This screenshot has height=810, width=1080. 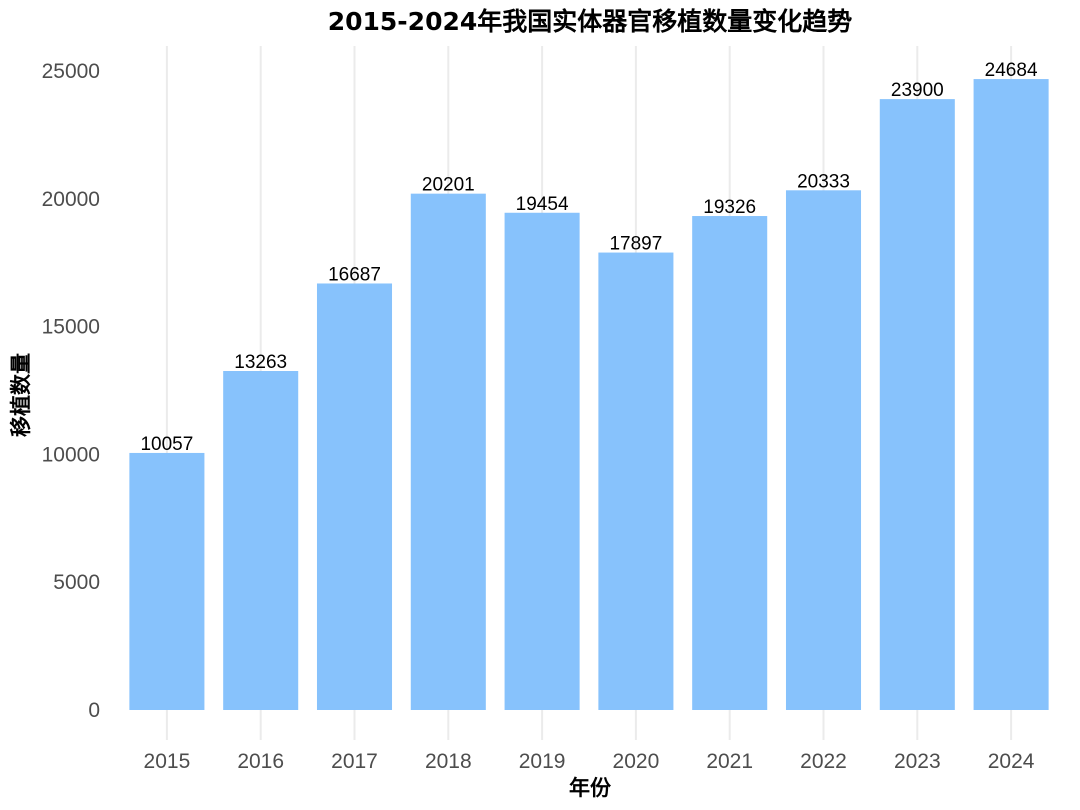 I want to click on y-tick-20000: 20000, so click(x=71, y=199).